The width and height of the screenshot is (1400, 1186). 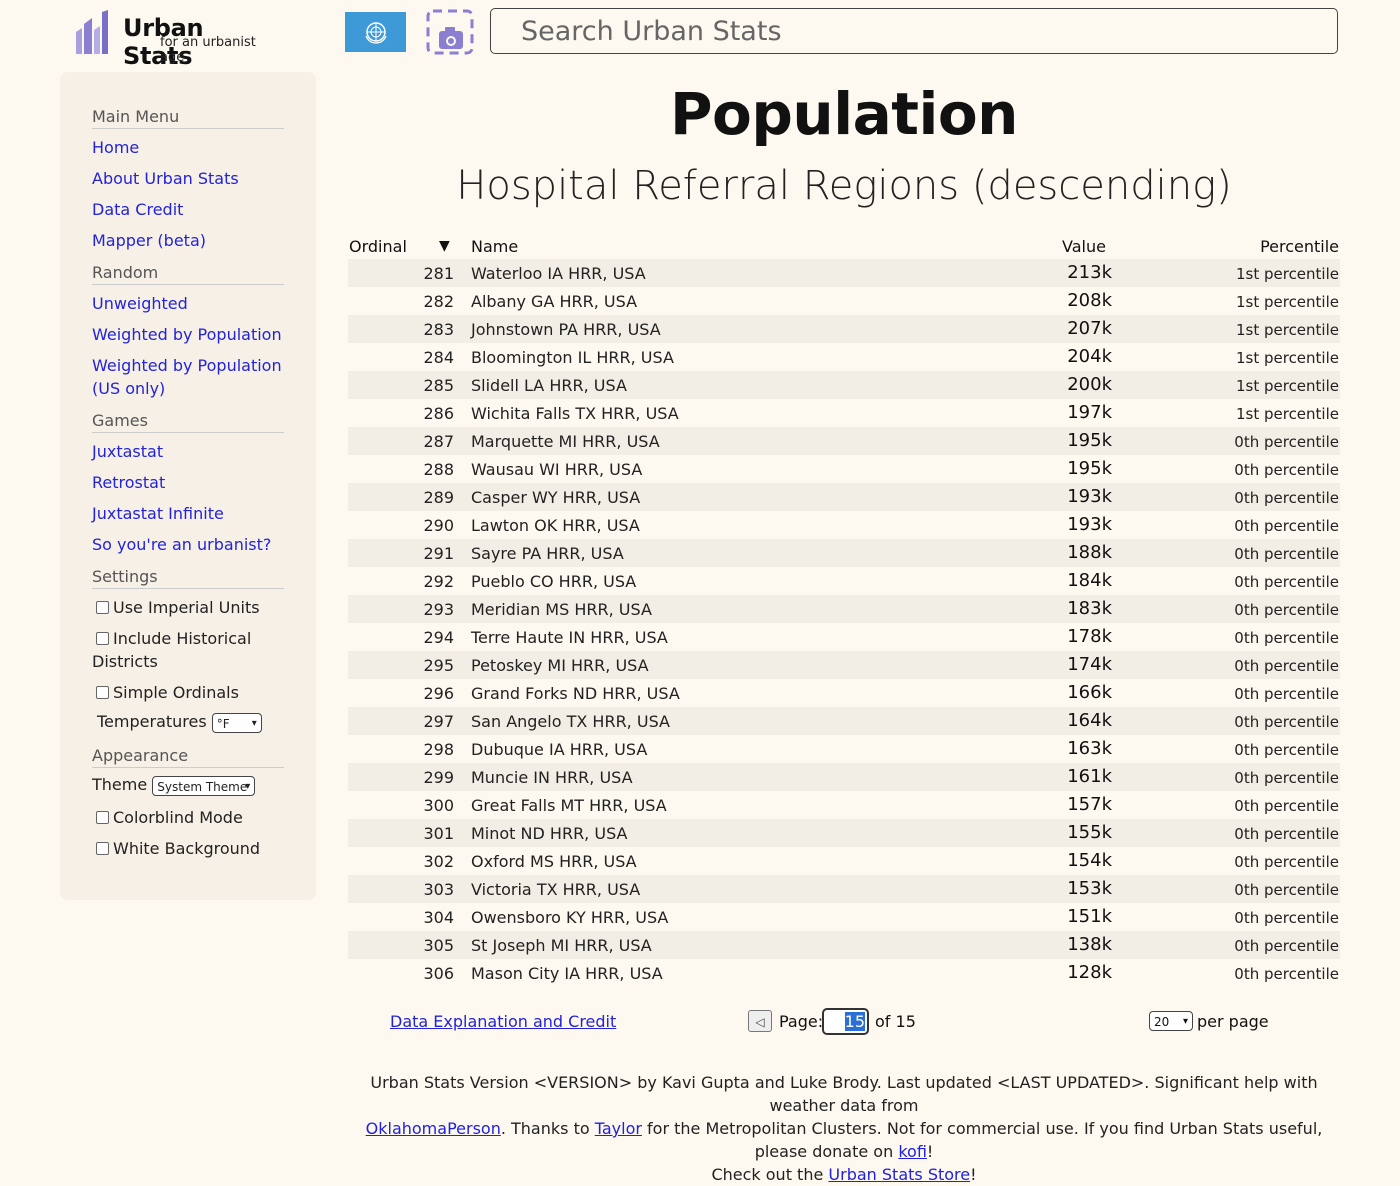 What do you see at coordinates (102, 607) in the screenshot?
I see `imperial-units-checkbox` at bounding box center [102, 607].